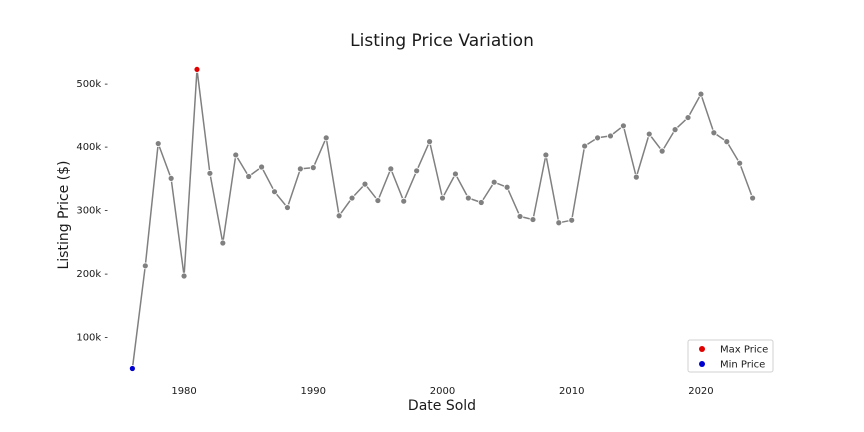 The image size is (864, 432). I want to click on x-axis-label: Date Sold, so click(442, 406).